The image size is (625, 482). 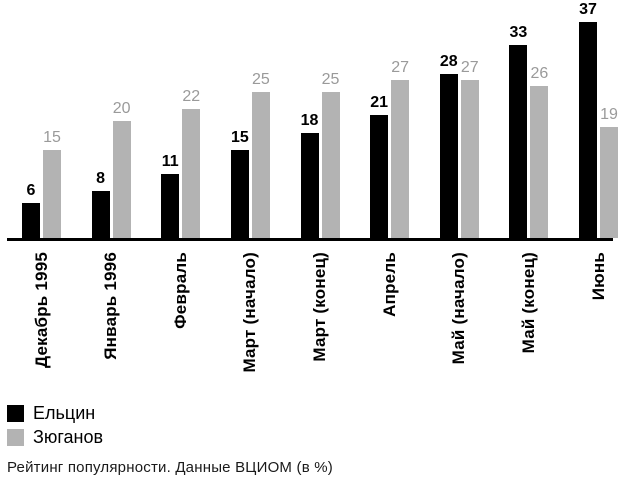 I want to click on bar-value-label: 18, so click(x=309, y=120).